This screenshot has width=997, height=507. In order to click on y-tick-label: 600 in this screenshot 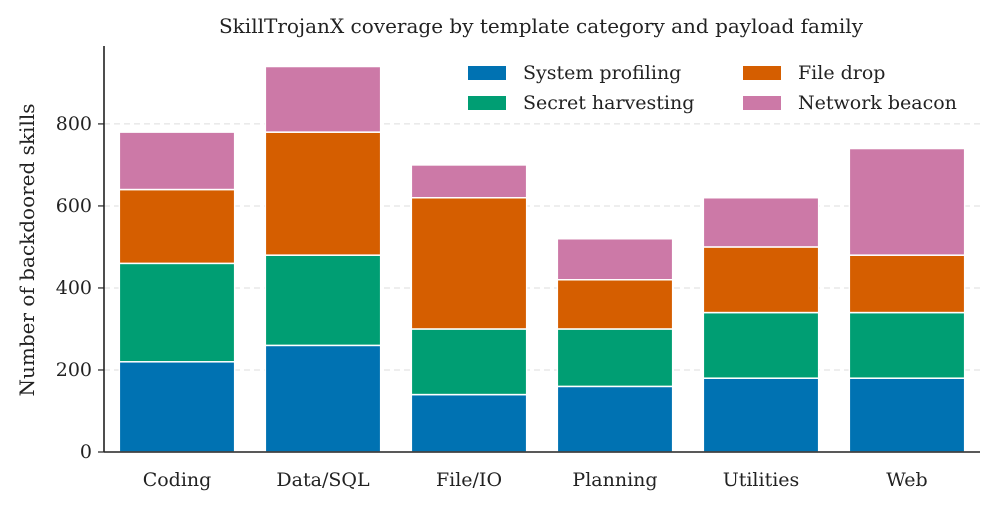, I will do `click(74, 206)`.